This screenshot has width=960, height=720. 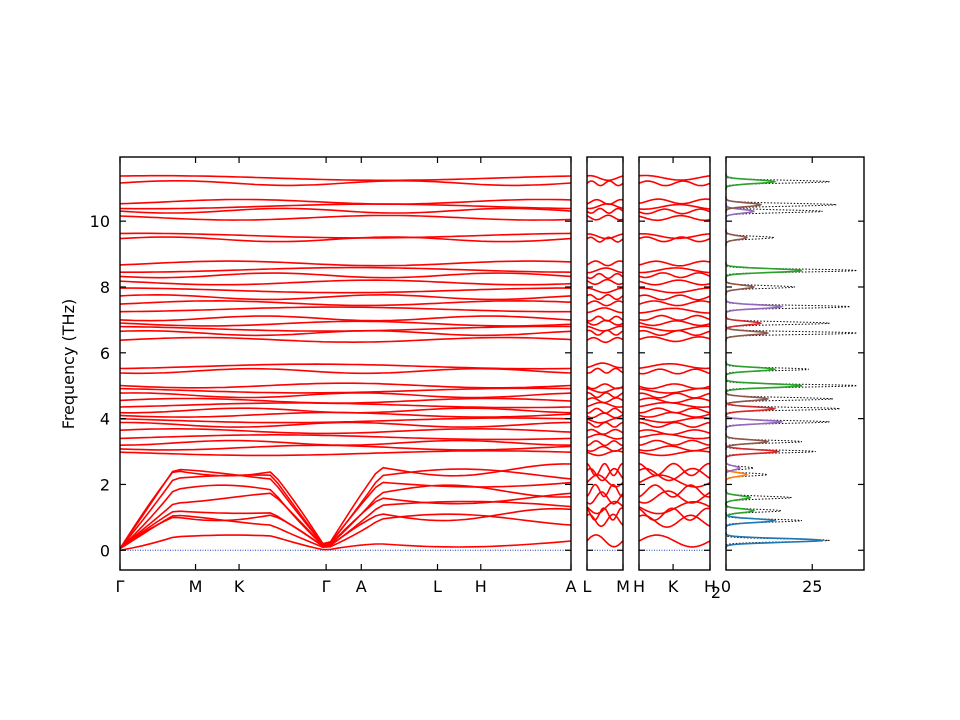 I want to click on dos-x-tick-label: 2, so click(x=716, y=592).